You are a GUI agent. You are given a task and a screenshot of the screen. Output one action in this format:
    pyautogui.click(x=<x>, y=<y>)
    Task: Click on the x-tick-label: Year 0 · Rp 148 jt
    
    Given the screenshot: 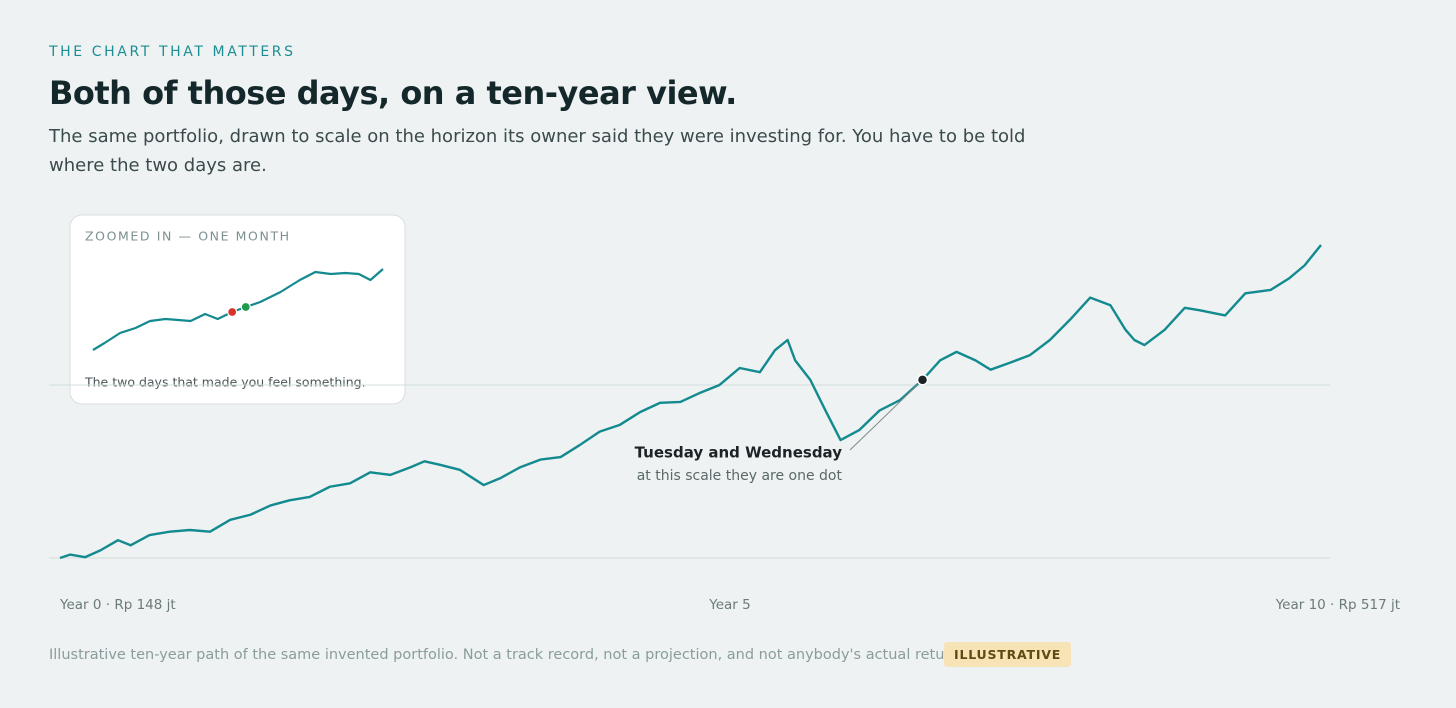 What is the action you would take?
    pyautogui.click(x=117, y=605)
    